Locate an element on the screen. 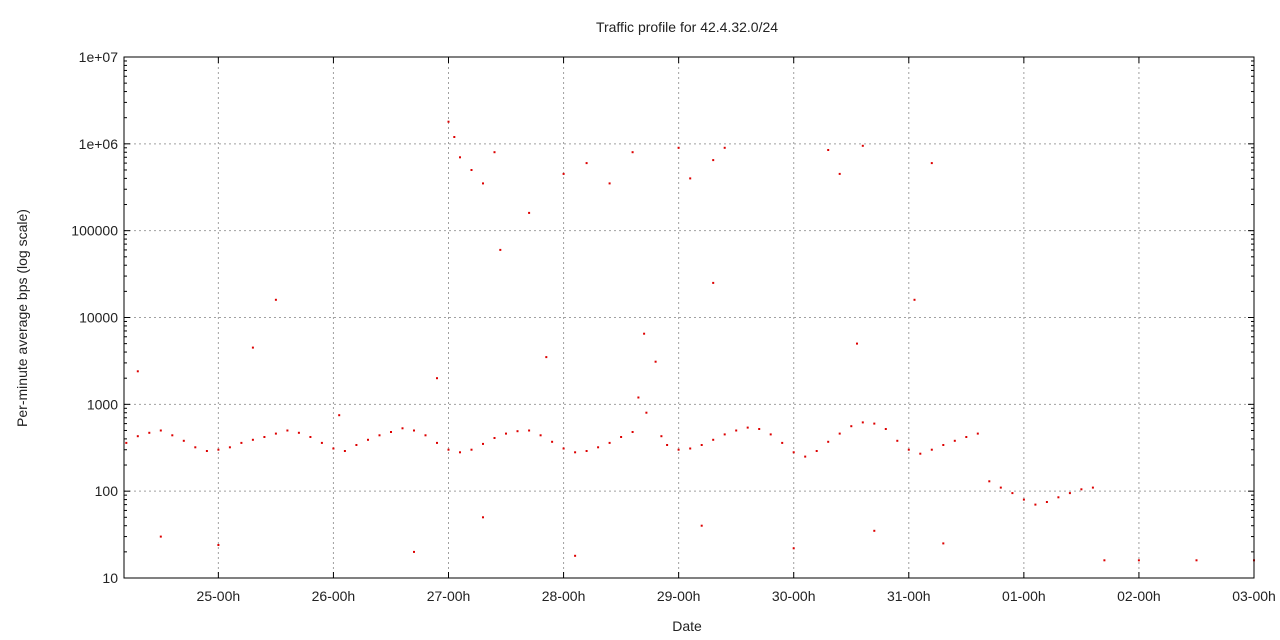  y-tick-label: 10 is located at coordinates (110, 578).